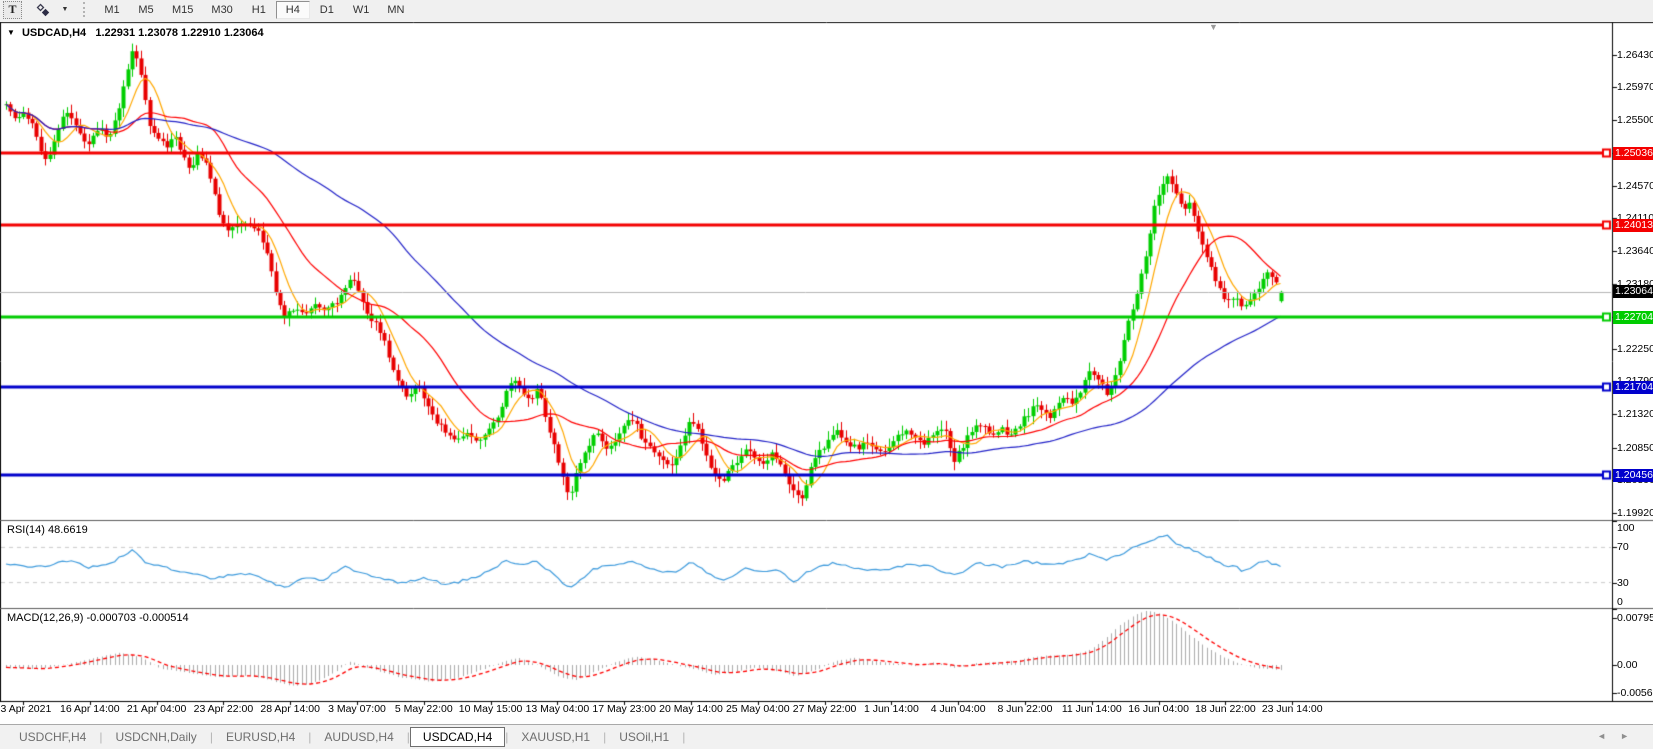  I want to click on collapse-icon: ▼, so click(11, 32).